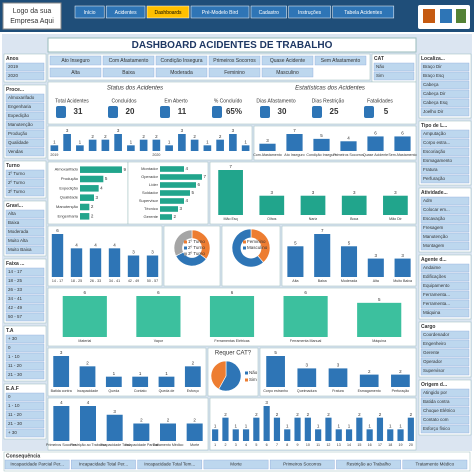 Image resolution: width=474 pixels, height=473 pixels. What do you see at coordinates (76, 281) in the screenshot?
I see `x-tick-label: 18 - 25` at bounding box center [76, 281].